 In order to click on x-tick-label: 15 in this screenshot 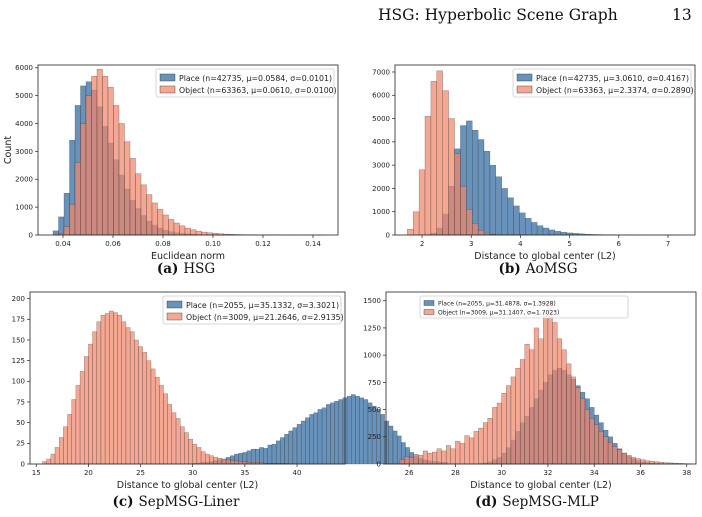, I will do `click(36, 473)`.